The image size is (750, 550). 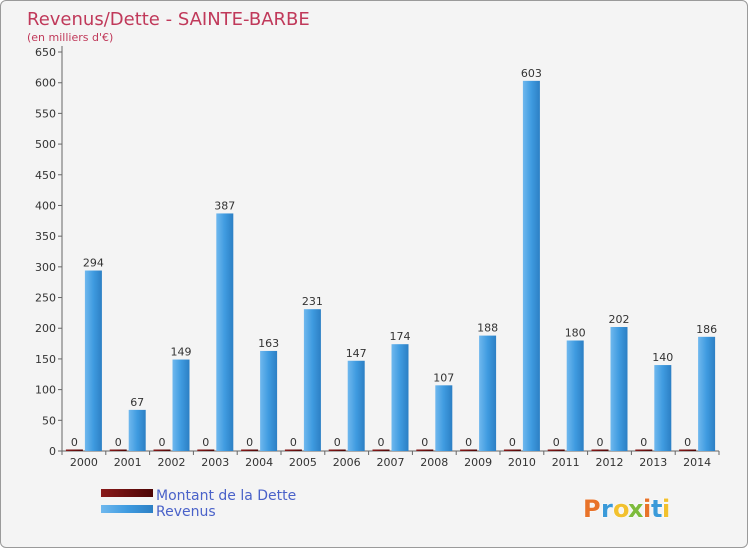 I want to click on x-tick-label: 2002, so click(x=172, y=462).